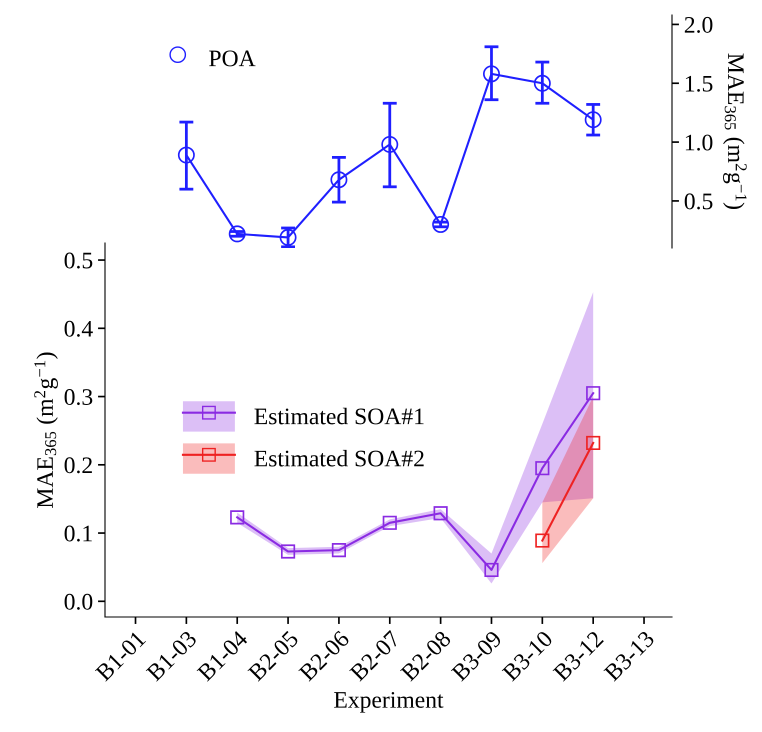  I want to click on x-axis-title: Experiment, so click(389, 702).